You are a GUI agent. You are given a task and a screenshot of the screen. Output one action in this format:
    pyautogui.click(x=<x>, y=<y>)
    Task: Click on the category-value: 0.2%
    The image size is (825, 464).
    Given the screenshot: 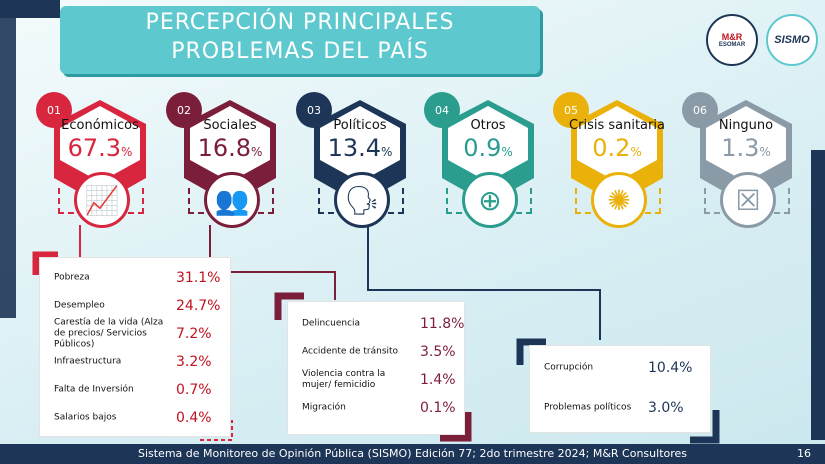 What is the action you would take?
    pyautogui.click(x=617, y=148)
    